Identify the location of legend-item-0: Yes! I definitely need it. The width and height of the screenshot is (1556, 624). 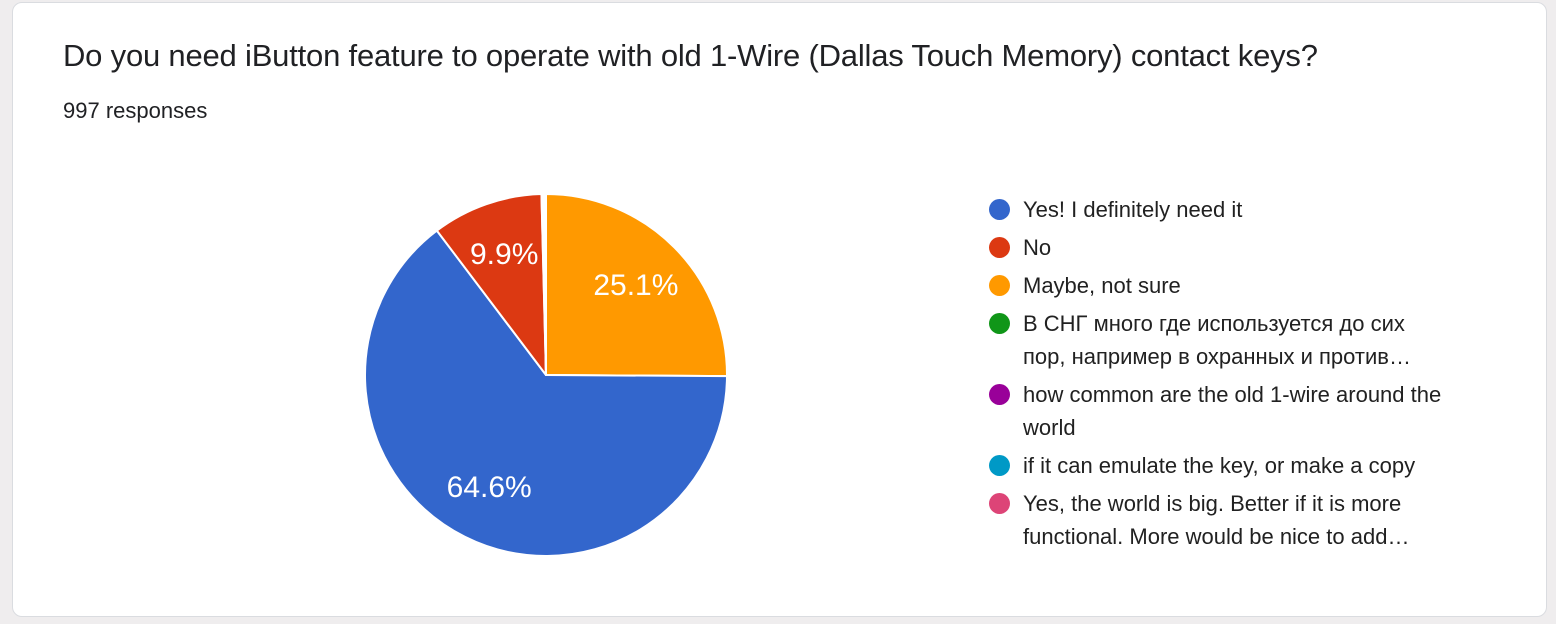
(1225, 209).